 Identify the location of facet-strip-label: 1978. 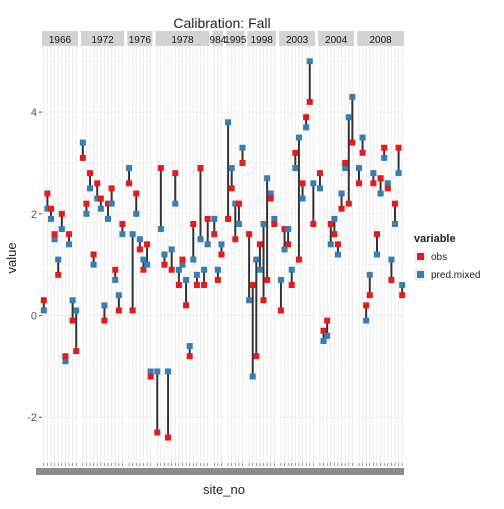
(182, 40).